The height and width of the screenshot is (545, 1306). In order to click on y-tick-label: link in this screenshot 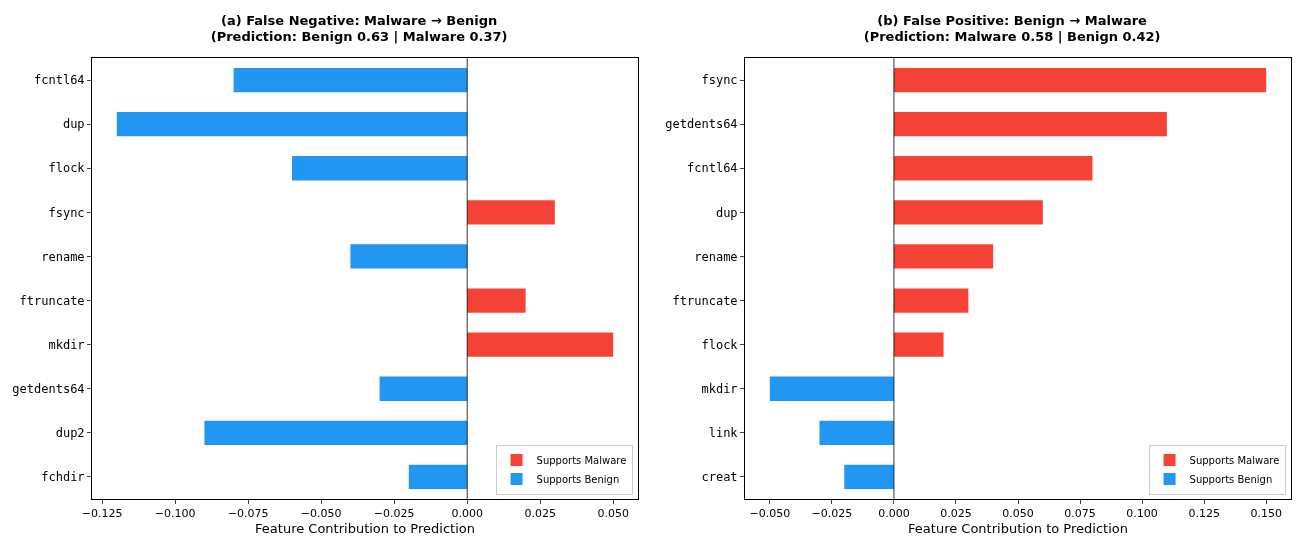, I will do `click(723, 433)`.